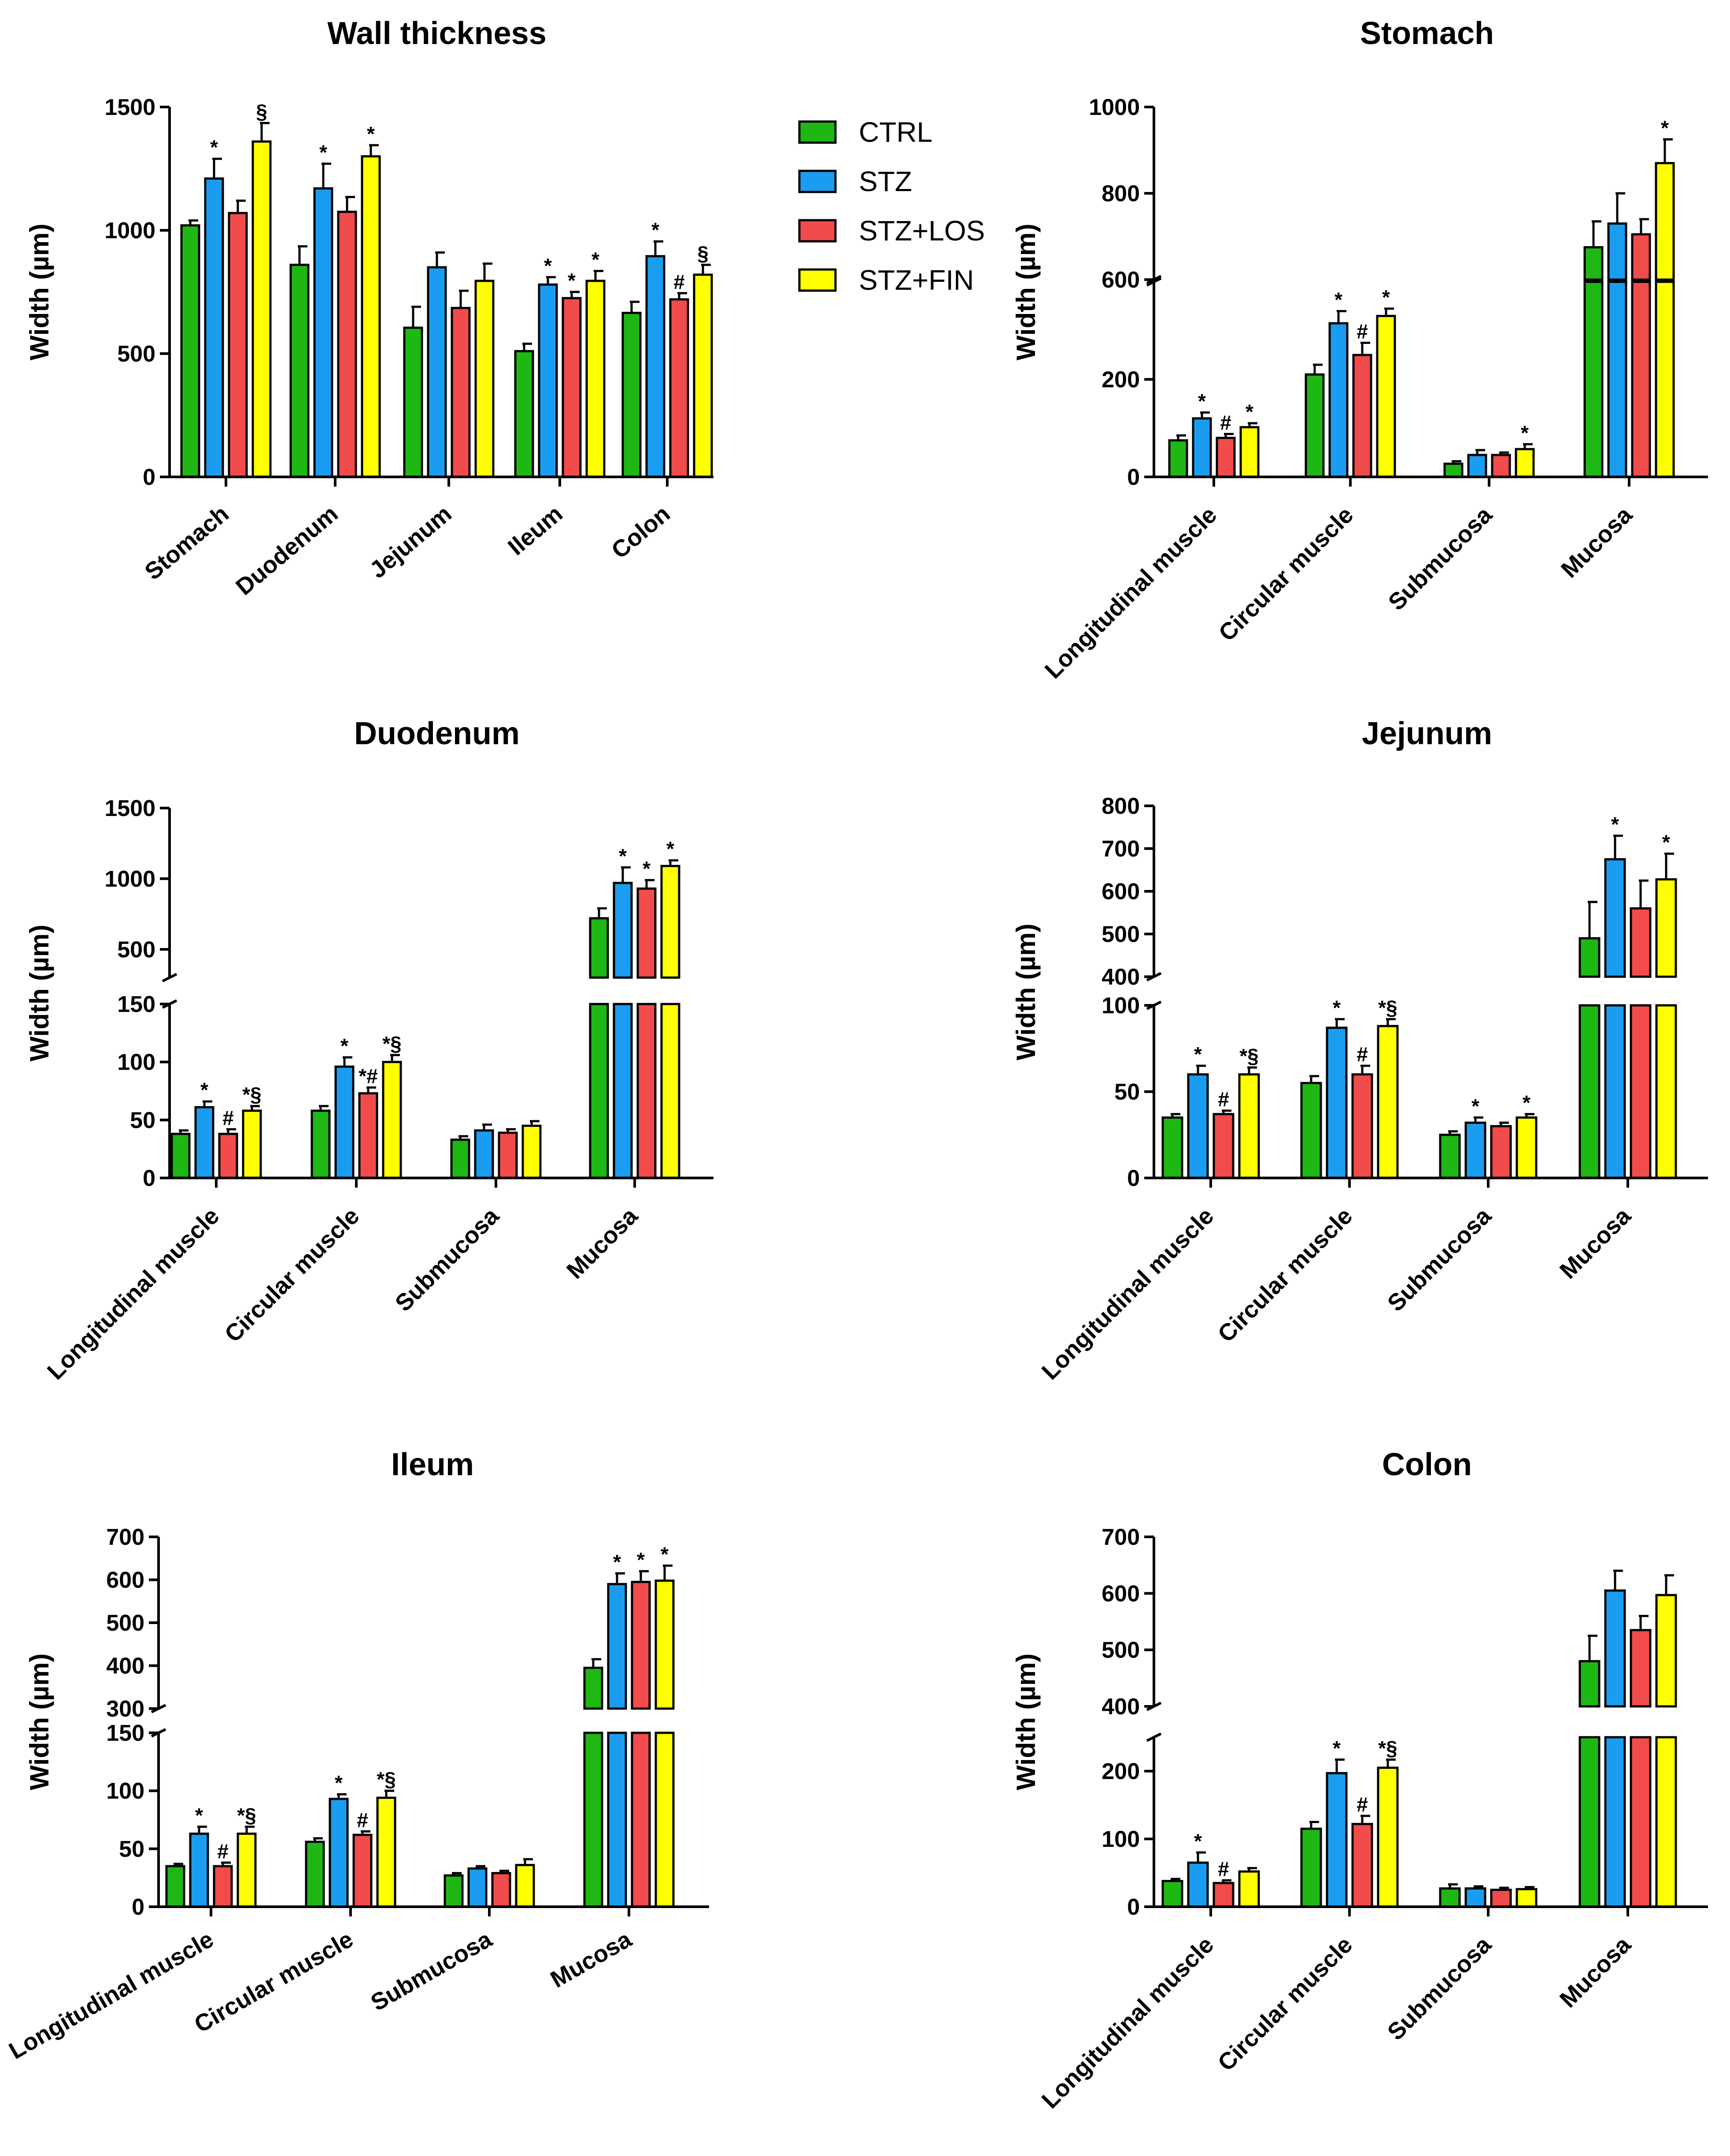  Describe the element at coordinates (129, 808) in the screenshot. I see `y-tick-label: 1500` at that location.